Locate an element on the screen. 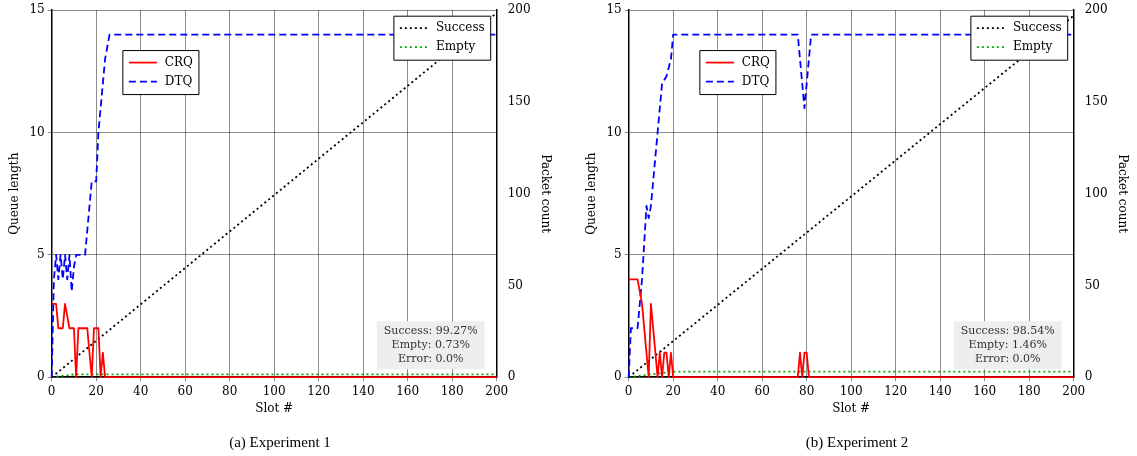  annotation: Empty: 1.46% is located at coordinates (1007, 345).